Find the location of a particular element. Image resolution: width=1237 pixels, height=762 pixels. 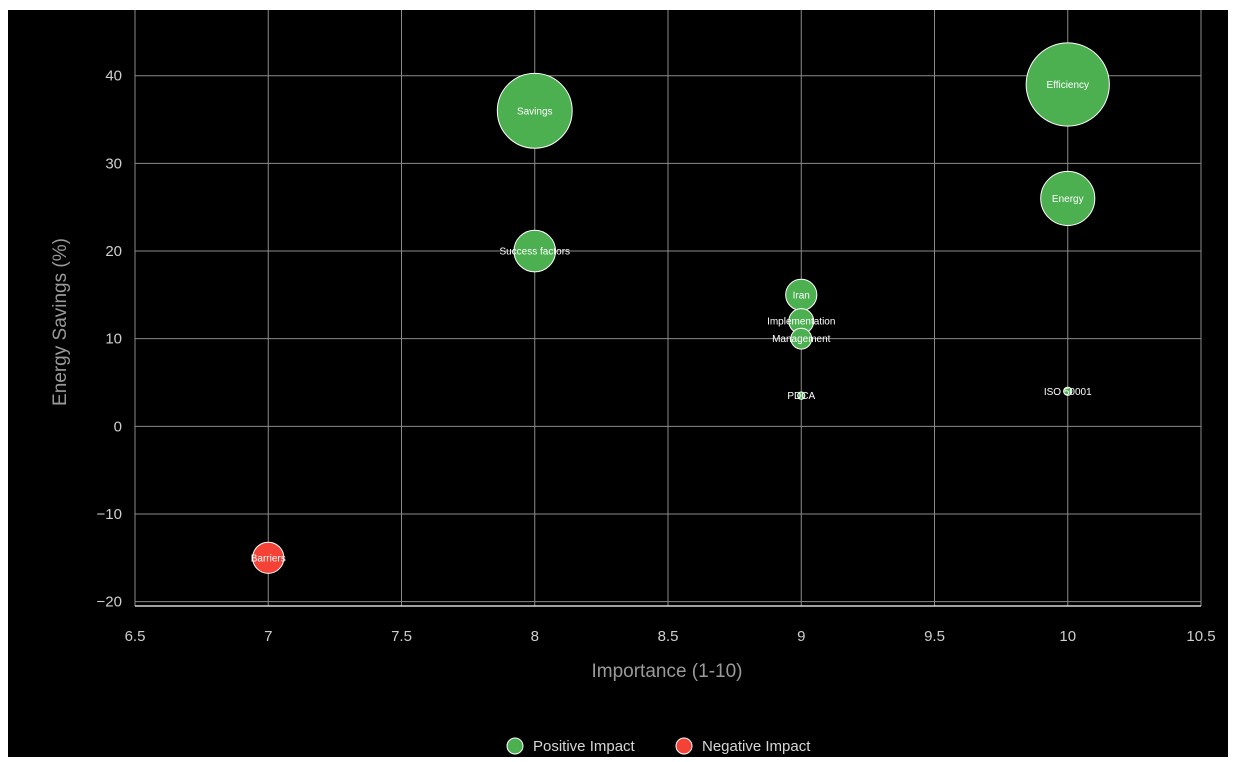

bubble-label: Savings is located at coordinates (535, 111).